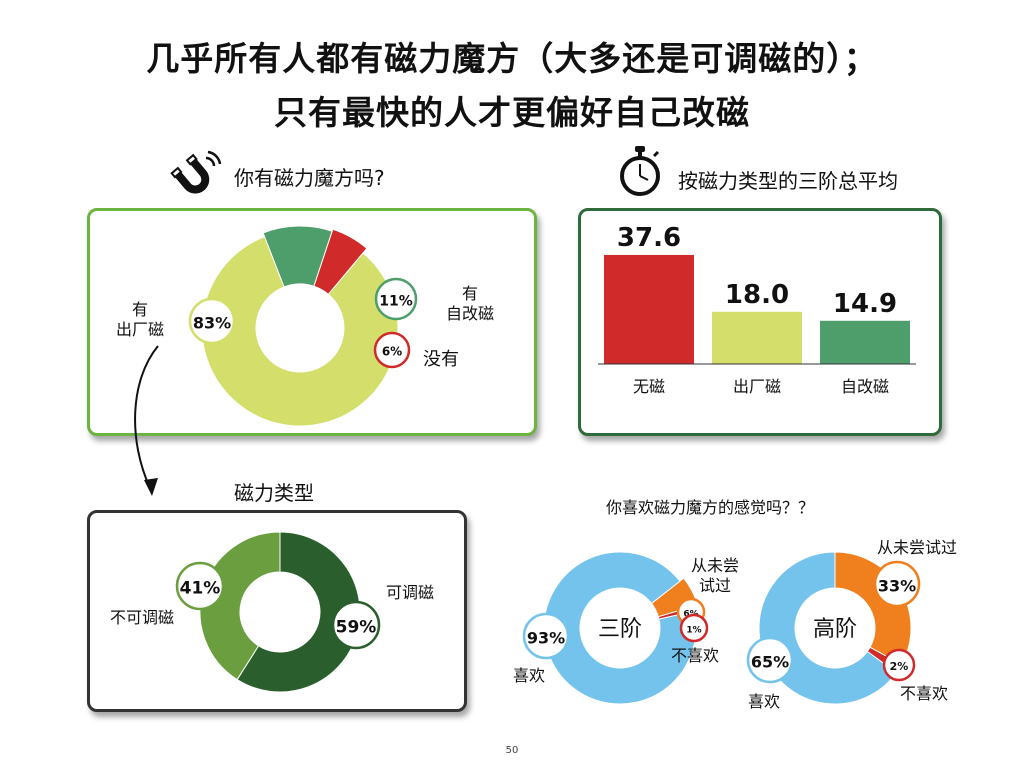 This screenshot has width=1024, height=768. What do you see at coordinates (763, 701) in the screenshot?
I see `feelH-label-like: 喜欢` at bounding box center [763, 701].